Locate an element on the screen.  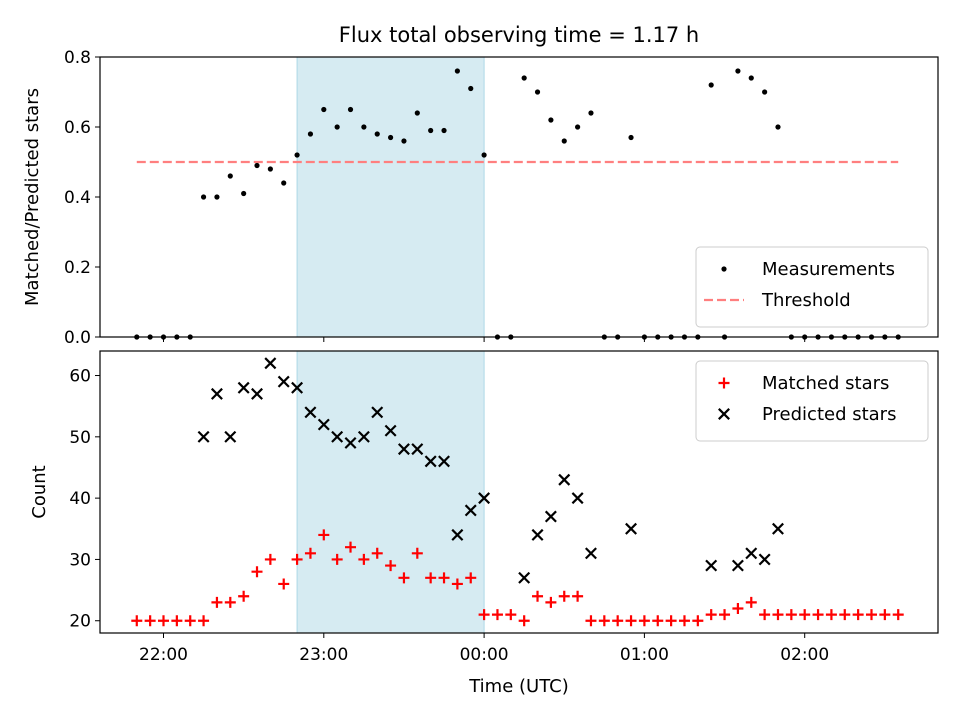
legend: Measurements Threshold is located at coordinates (812, 287).